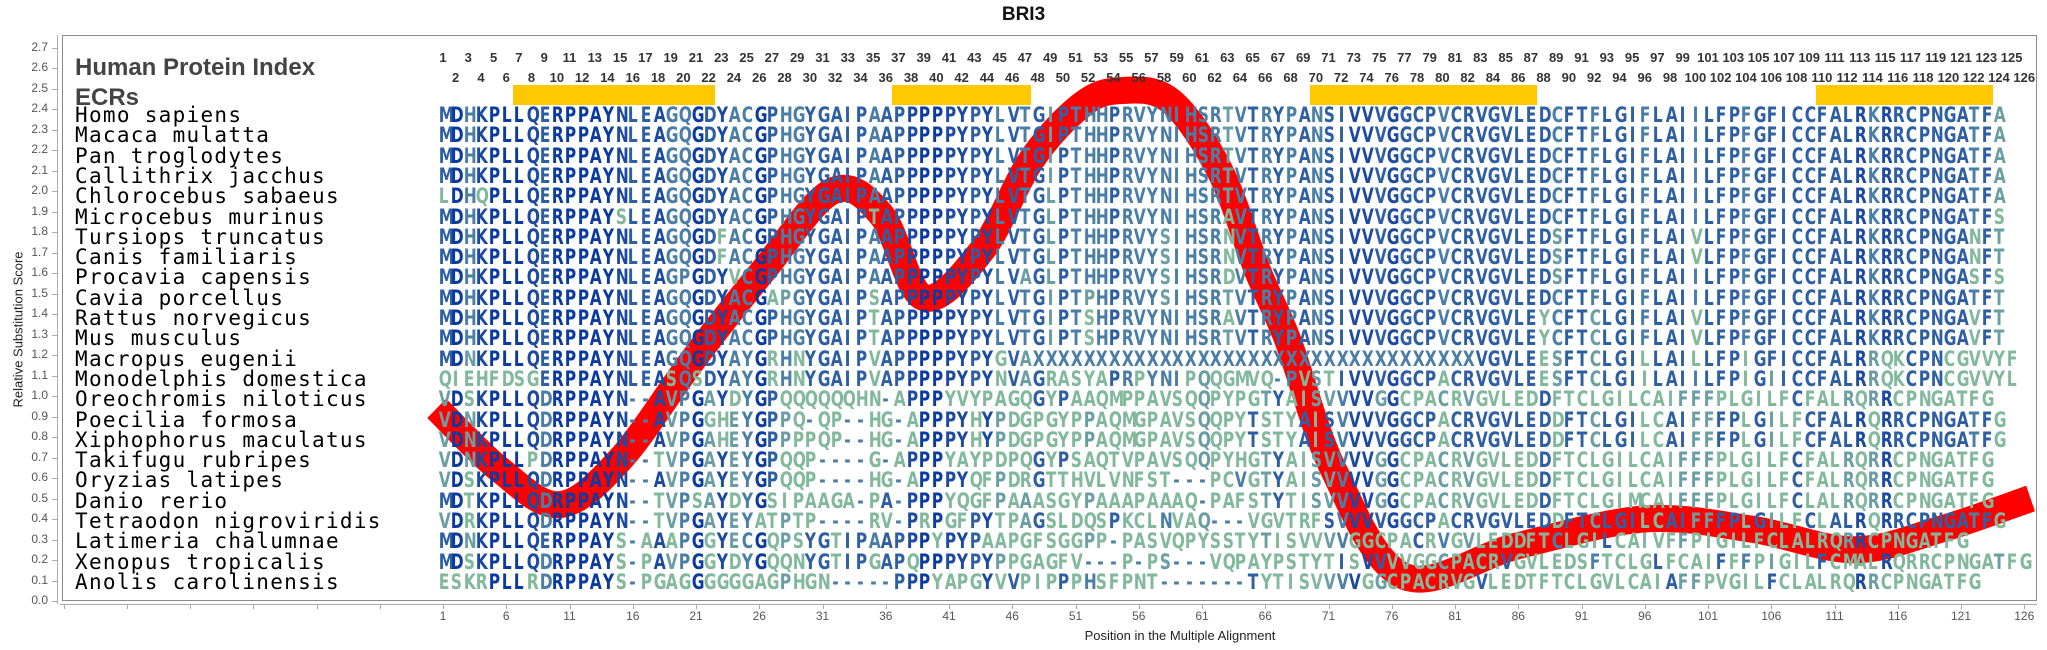 Image resolution: width=2047 pixels, height=650 pixels. I want to click on x-tick-label: 16, so click(633, 616).